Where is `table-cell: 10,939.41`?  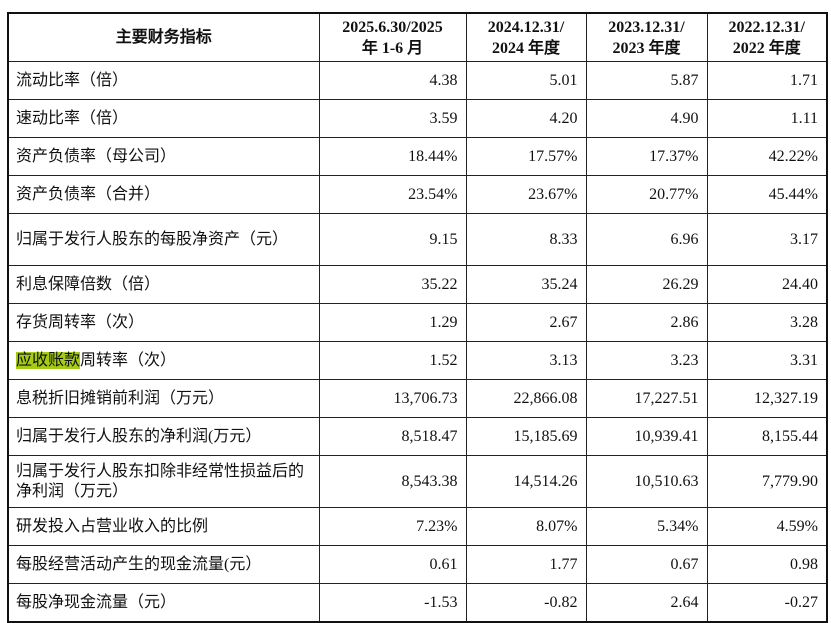 table-cell: 10,939.41 is located at coordinates (646, 436).